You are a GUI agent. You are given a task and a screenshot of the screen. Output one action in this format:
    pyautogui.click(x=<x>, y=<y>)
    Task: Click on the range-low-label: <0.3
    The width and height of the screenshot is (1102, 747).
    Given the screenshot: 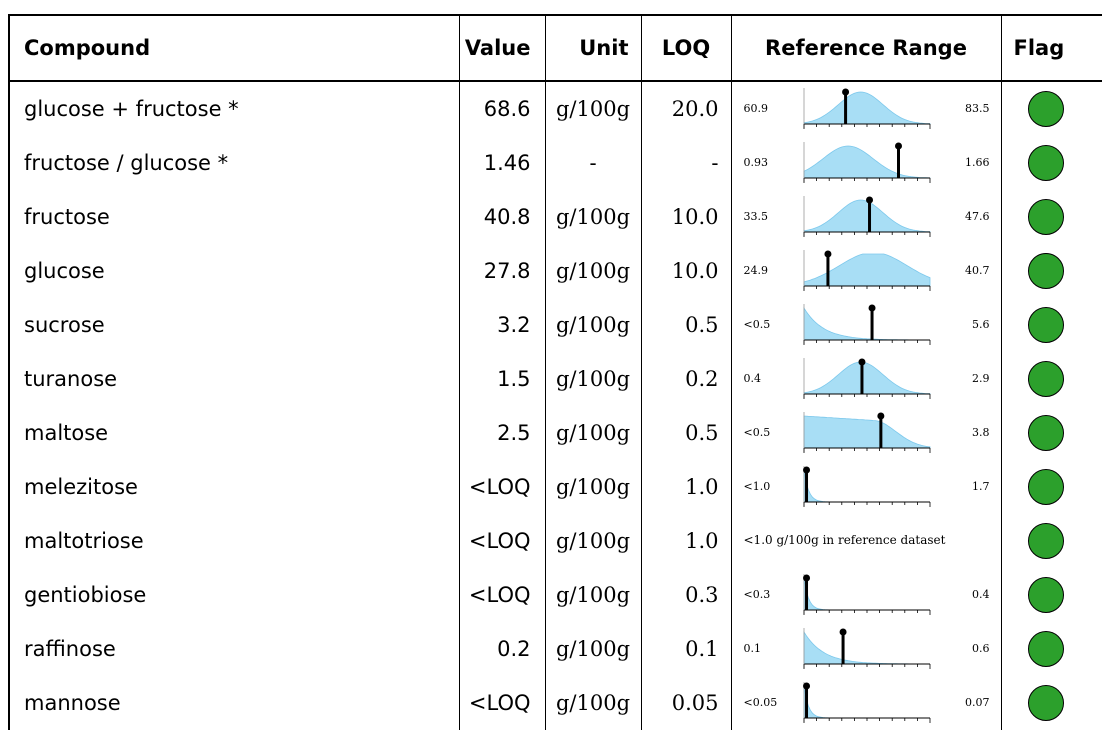 What is the action you would take?
    pyautogui.click(x=757, y=594)
    